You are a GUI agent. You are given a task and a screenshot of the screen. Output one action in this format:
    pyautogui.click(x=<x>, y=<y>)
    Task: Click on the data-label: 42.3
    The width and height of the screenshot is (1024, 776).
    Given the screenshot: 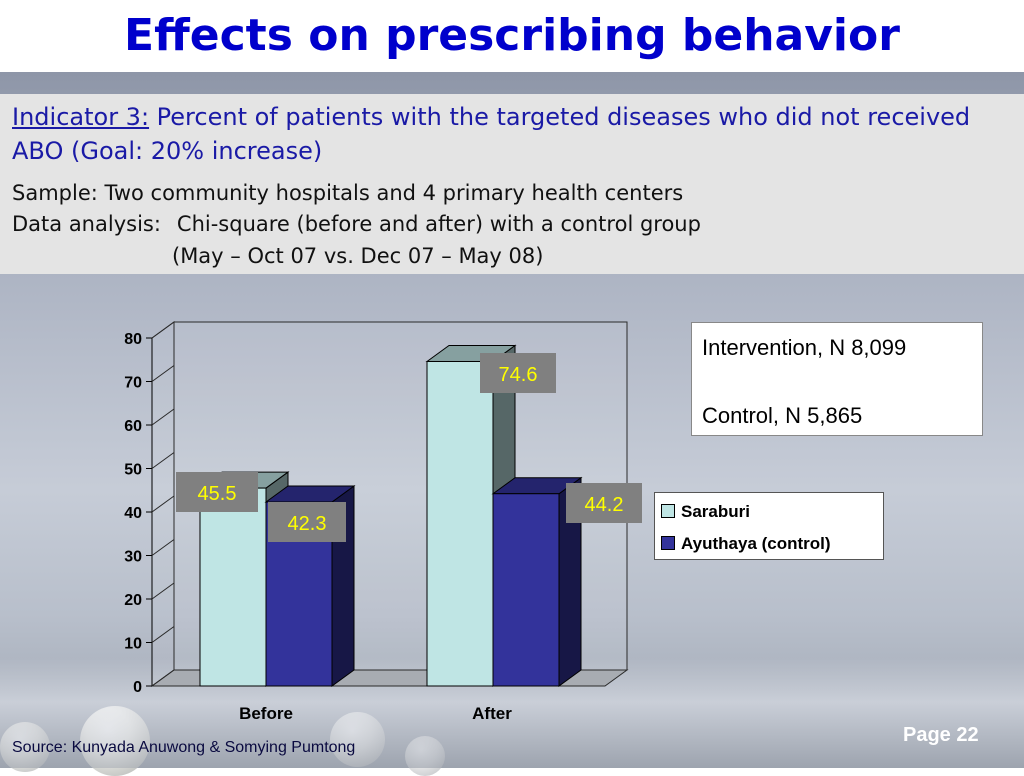 What is the action you would take?
    pyautogui.click(x=307, y=524)
    